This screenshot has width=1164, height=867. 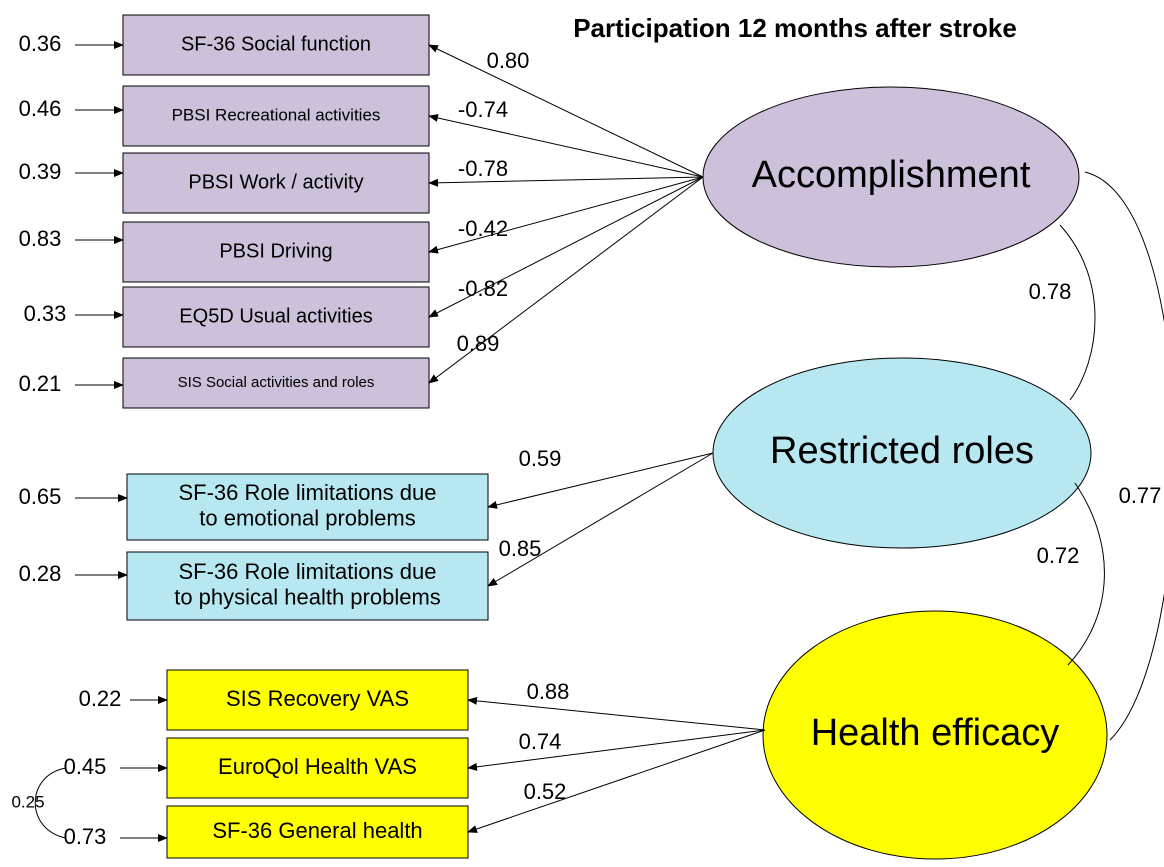 What do you see at coordinates (85, 766) in the screenshot?
I see `error-variance: 0.45` at bounding box center [85, 766].